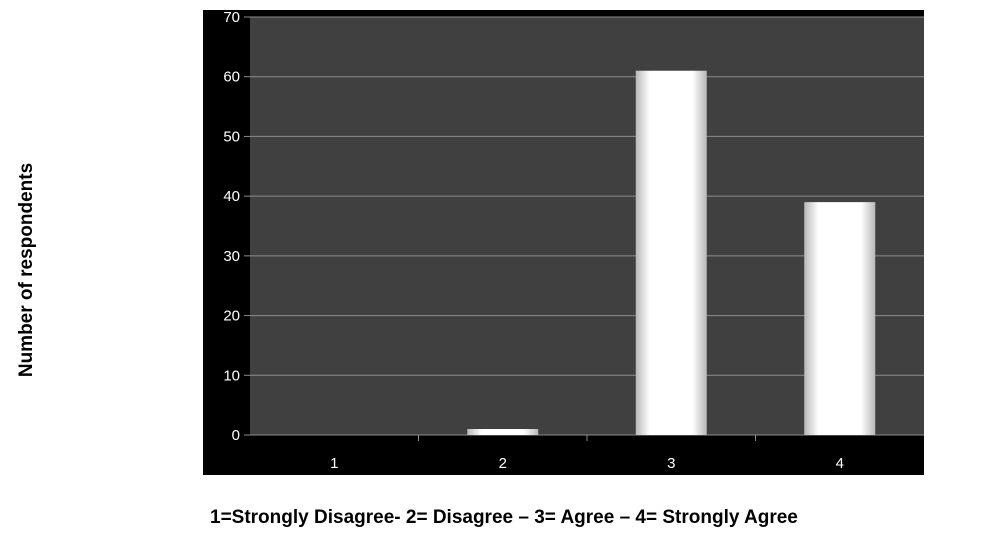  Describe the element at coordinates (231, 17) in the screenshot. I see `y-tick-label: 70` at that location.